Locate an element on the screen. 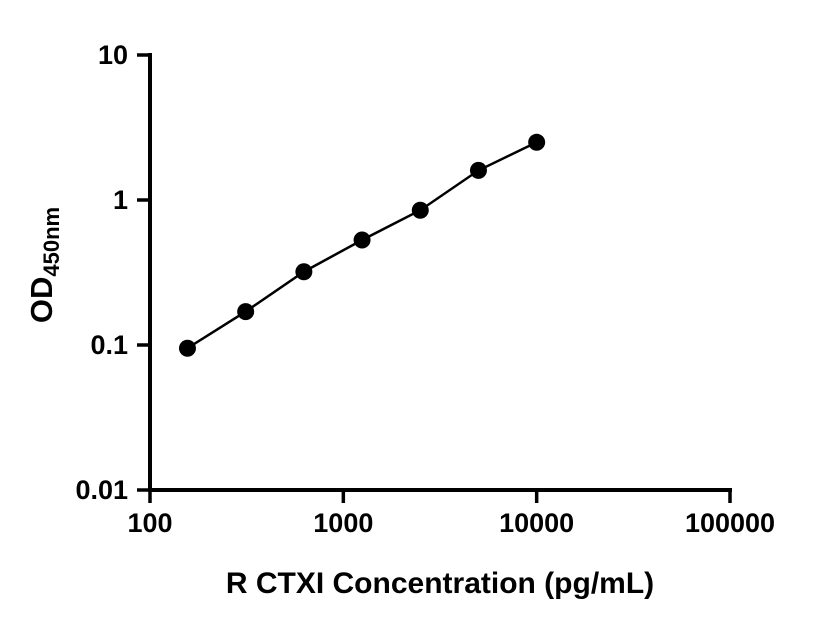  y-axis-title: OD450nm is located at coordinates (44, 265).